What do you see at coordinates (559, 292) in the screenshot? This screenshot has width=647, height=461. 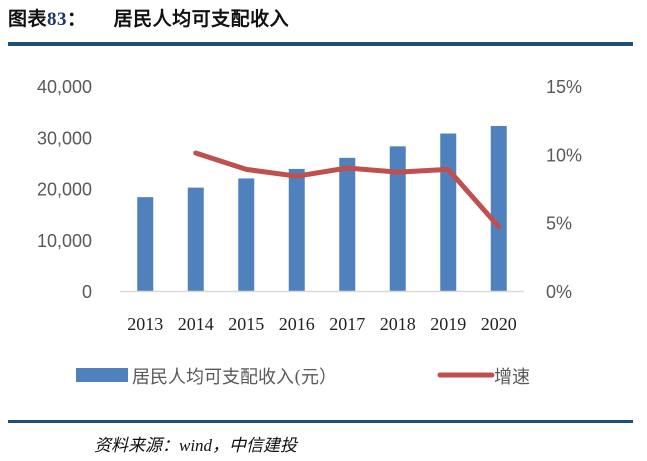 I see `right-axis-tick: 0%` at bounding box center [559, 292].